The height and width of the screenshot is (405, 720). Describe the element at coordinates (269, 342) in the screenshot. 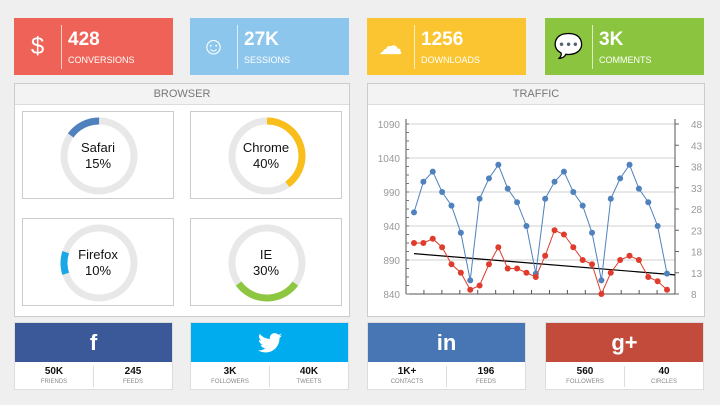

I see `twitter-icon` at that location.